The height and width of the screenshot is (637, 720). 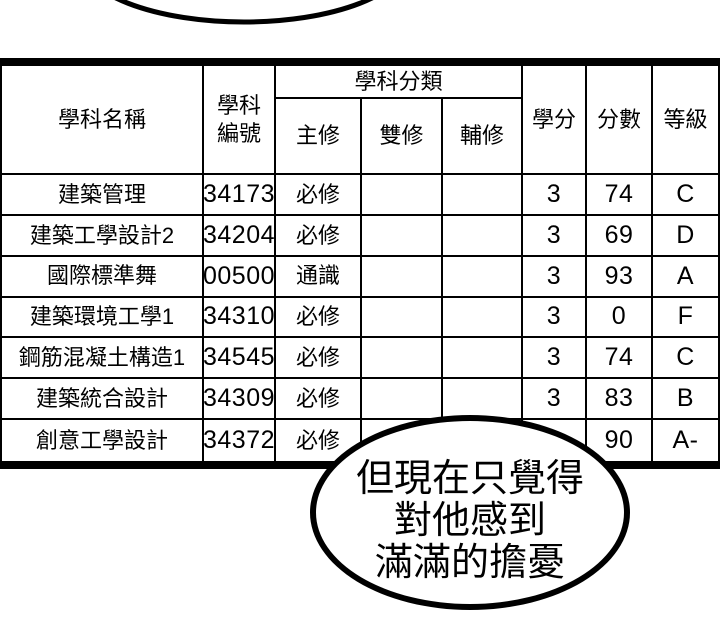 What do you see at coordinates (240, 236) in the screenshot?
I see `cell-subject-code: 34204` at bounding box center [240, 236].